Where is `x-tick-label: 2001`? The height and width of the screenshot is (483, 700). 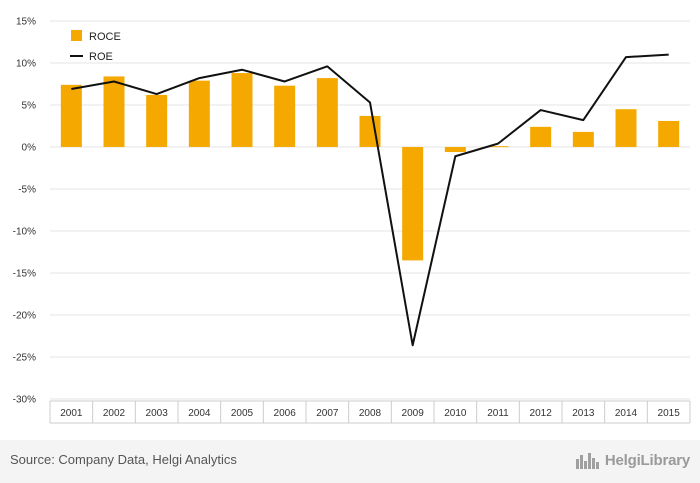 x-tick-label: 2001 is located at coordinates (71, 413).